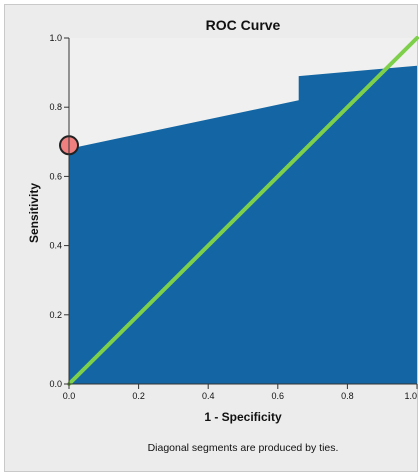 The width and height of the screenshot is (420, 474). Describe the element at coordinates (55, 176) in the screenshot. I see `y-tick-label: 0.6` at that location.